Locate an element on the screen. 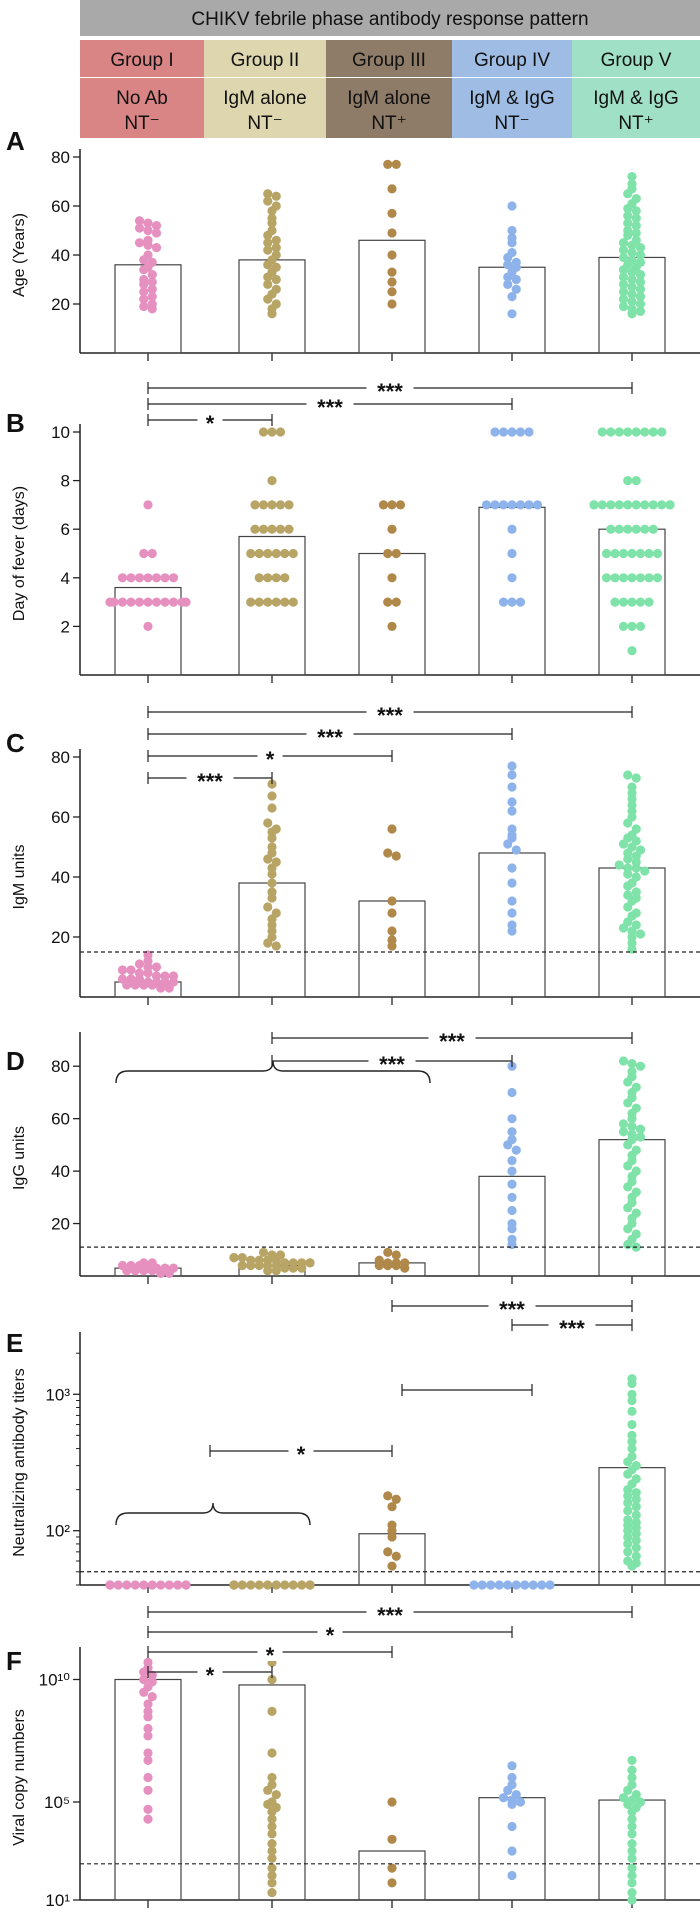 Image resolution: width=700 pixels, height=1913 pixels. y-tick-label: 2 is located at coordinates (65, 626).